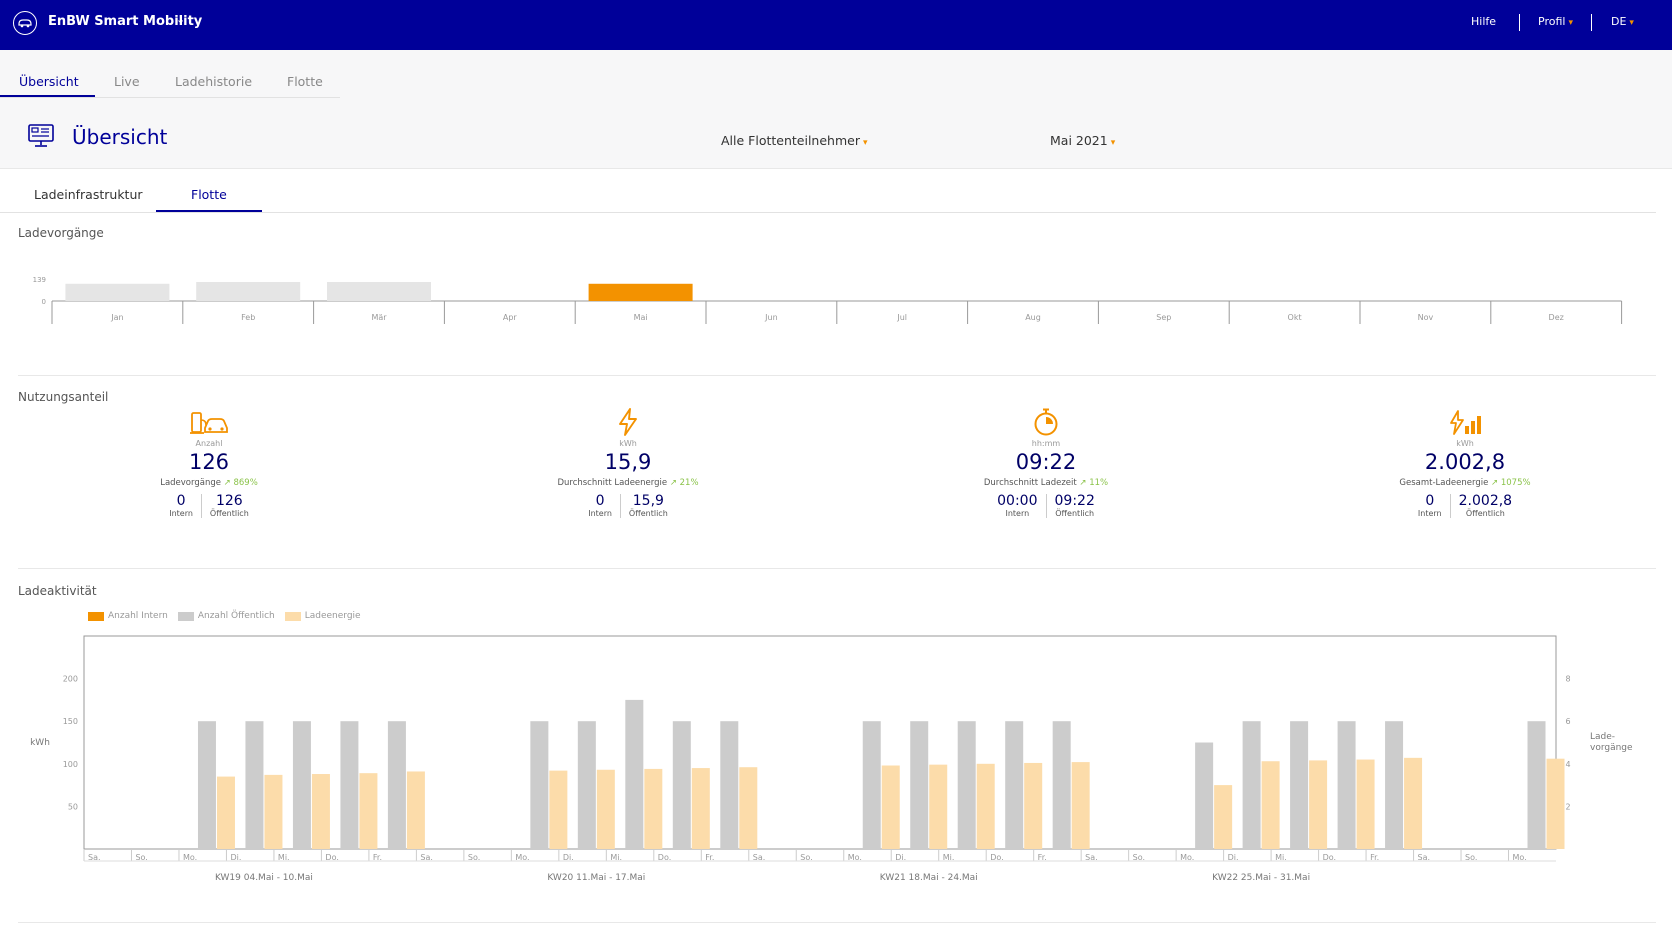  What do you see at coordinates (44, 302) in the screenshot?
I see `y-tick-label: 0` at bounding box center [44, 302].